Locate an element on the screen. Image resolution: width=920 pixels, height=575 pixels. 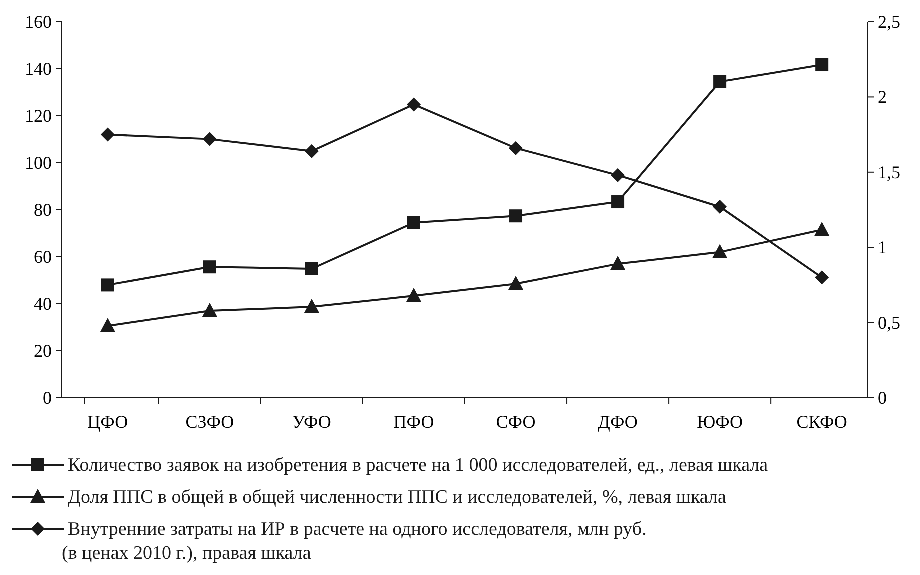
y-tick-label: 0 is located at coordinates (47, 398).